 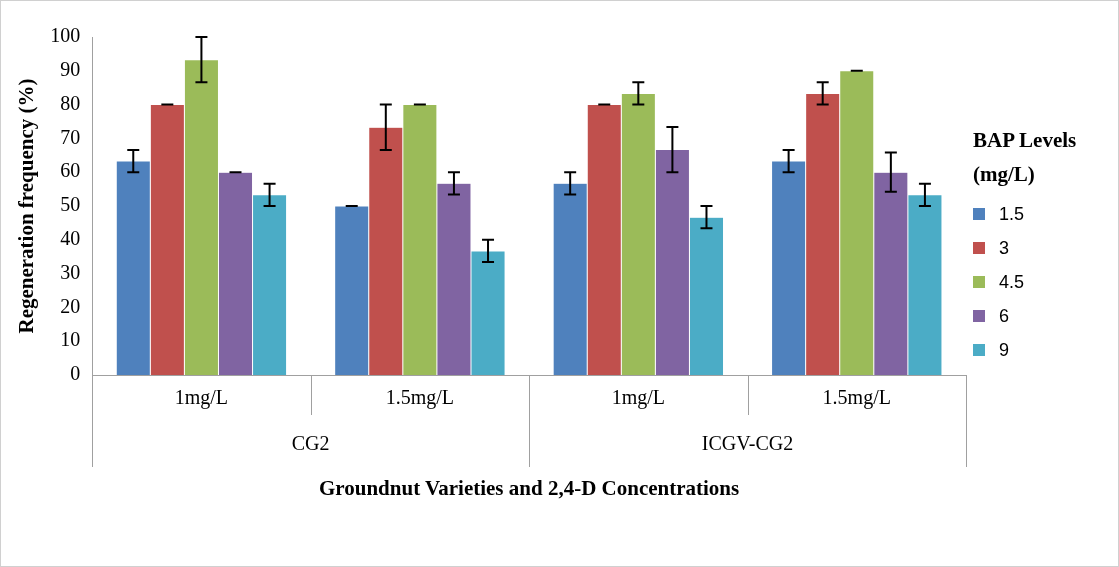 I want to click on y-tick-label: 40, so click(x=70, y=238).